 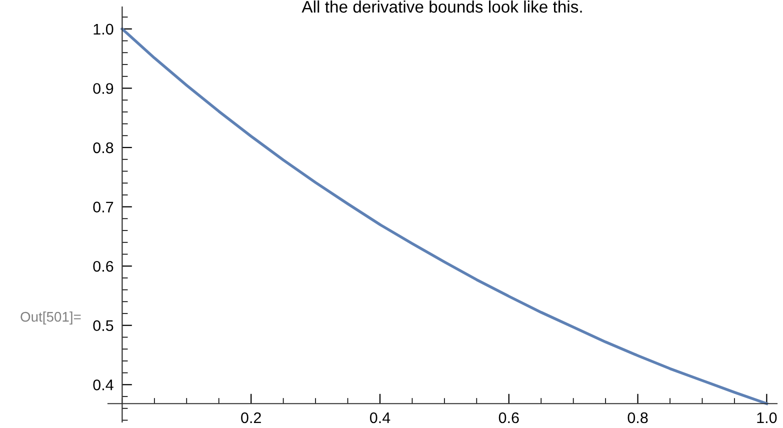 What do you see at coordinates (251, 418) in the screenshot?
I see `x-tick-label: 0.2` at bounding box center [251, 418].